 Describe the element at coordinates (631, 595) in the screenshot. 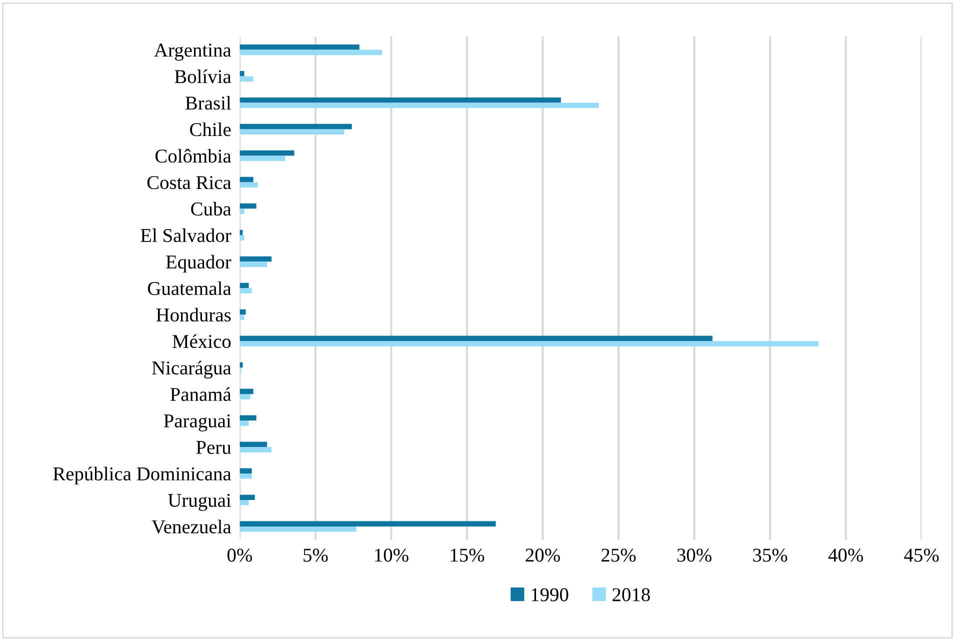

I see `legend-label: 2018` at that location.